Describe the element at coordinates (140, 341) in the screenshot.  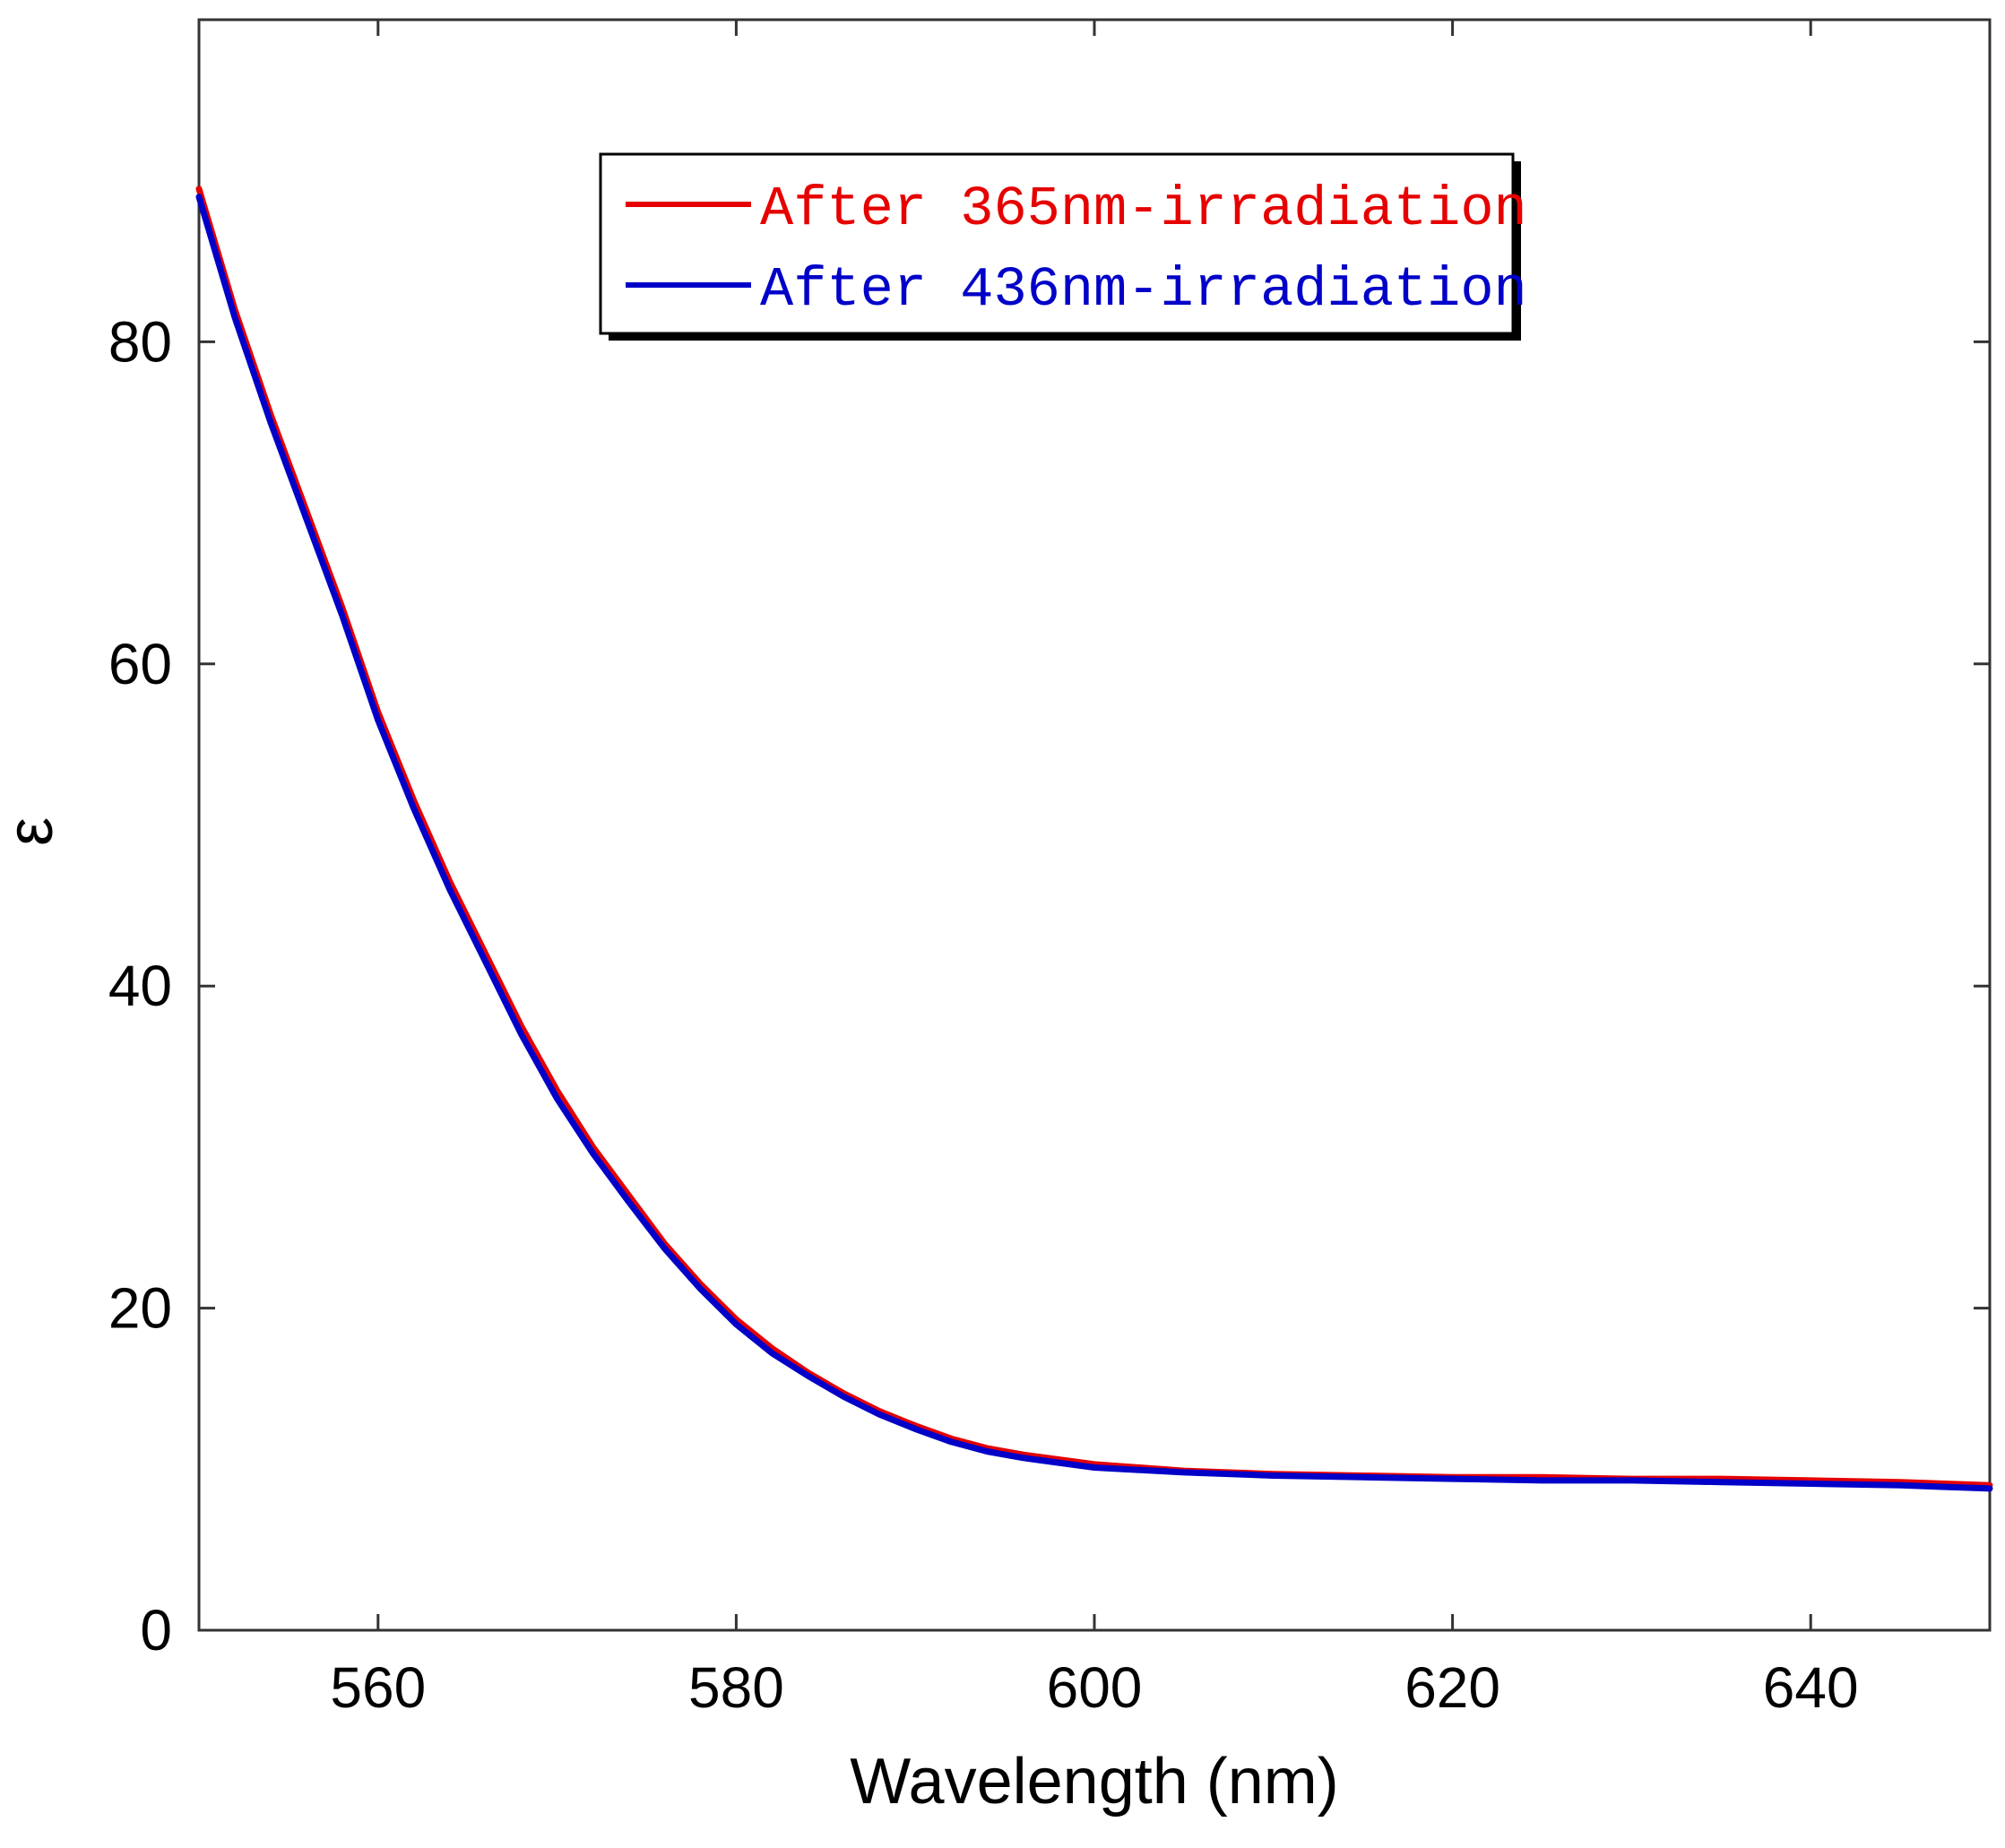
I see `y-tick-label: 80` at that location.